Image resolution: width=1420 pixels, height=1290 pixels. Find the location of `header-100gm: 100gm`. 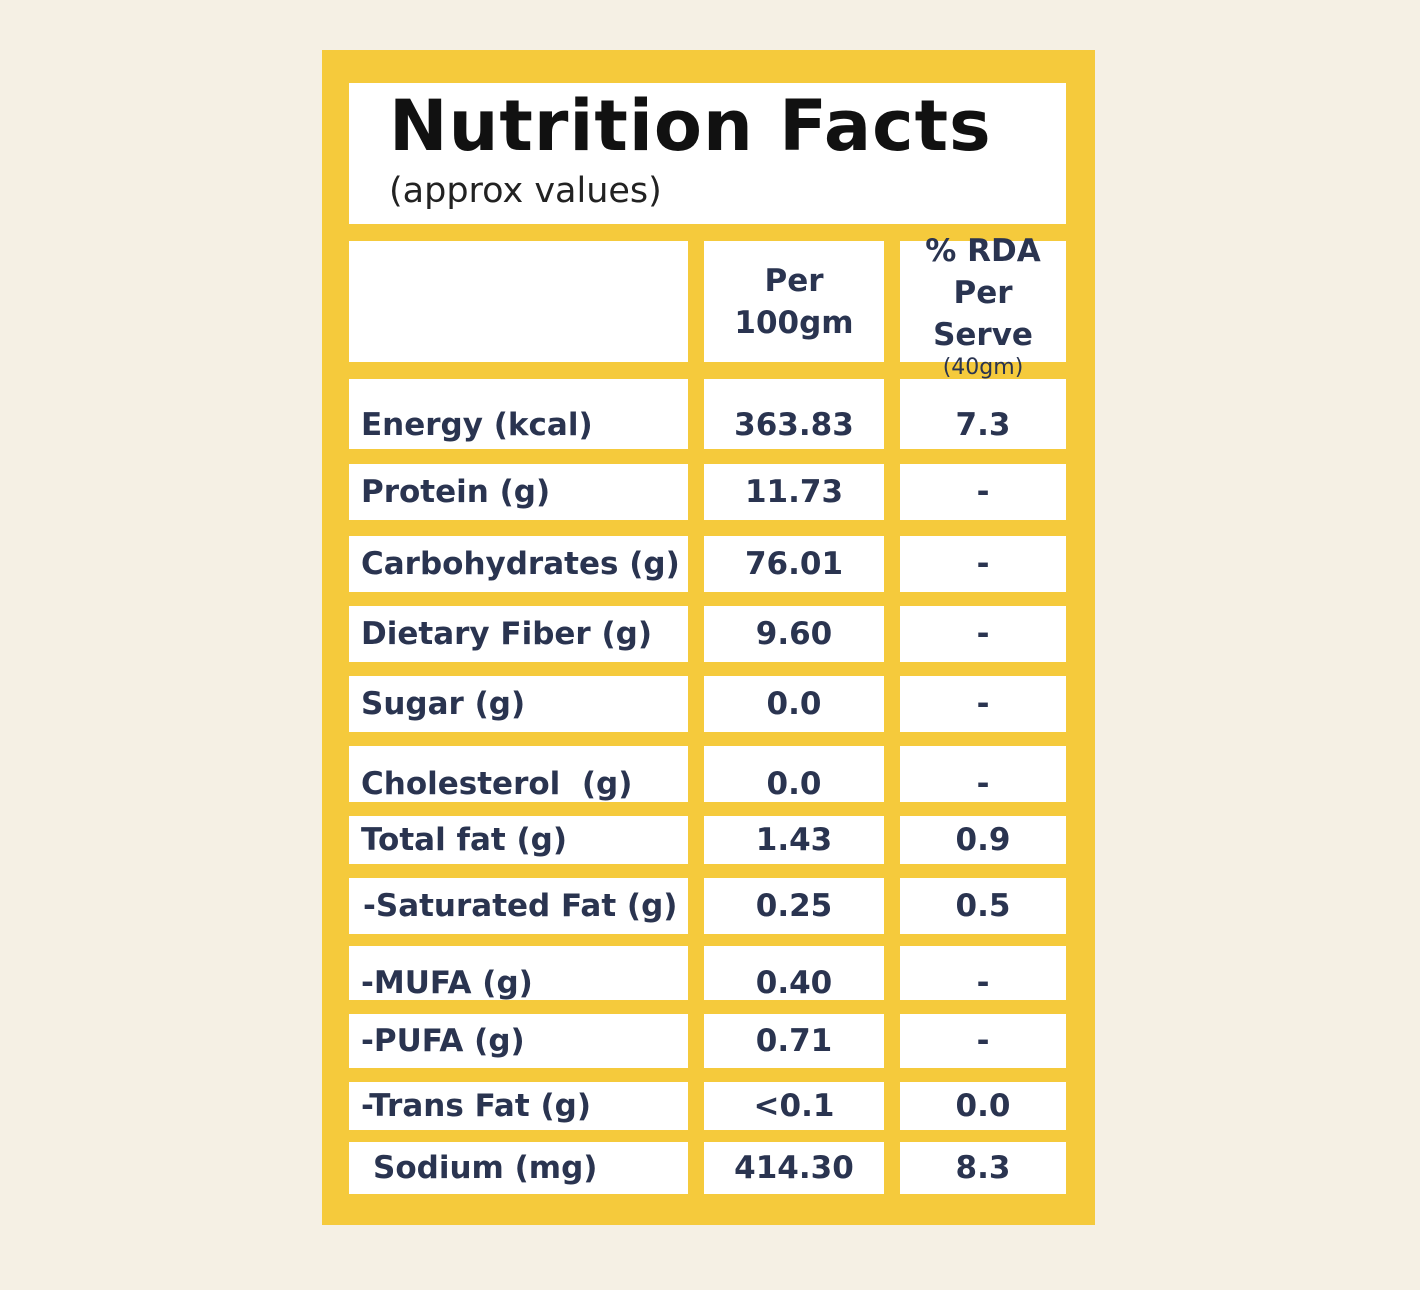

header-100gm: 100gm is located at coordinates (794, 322).